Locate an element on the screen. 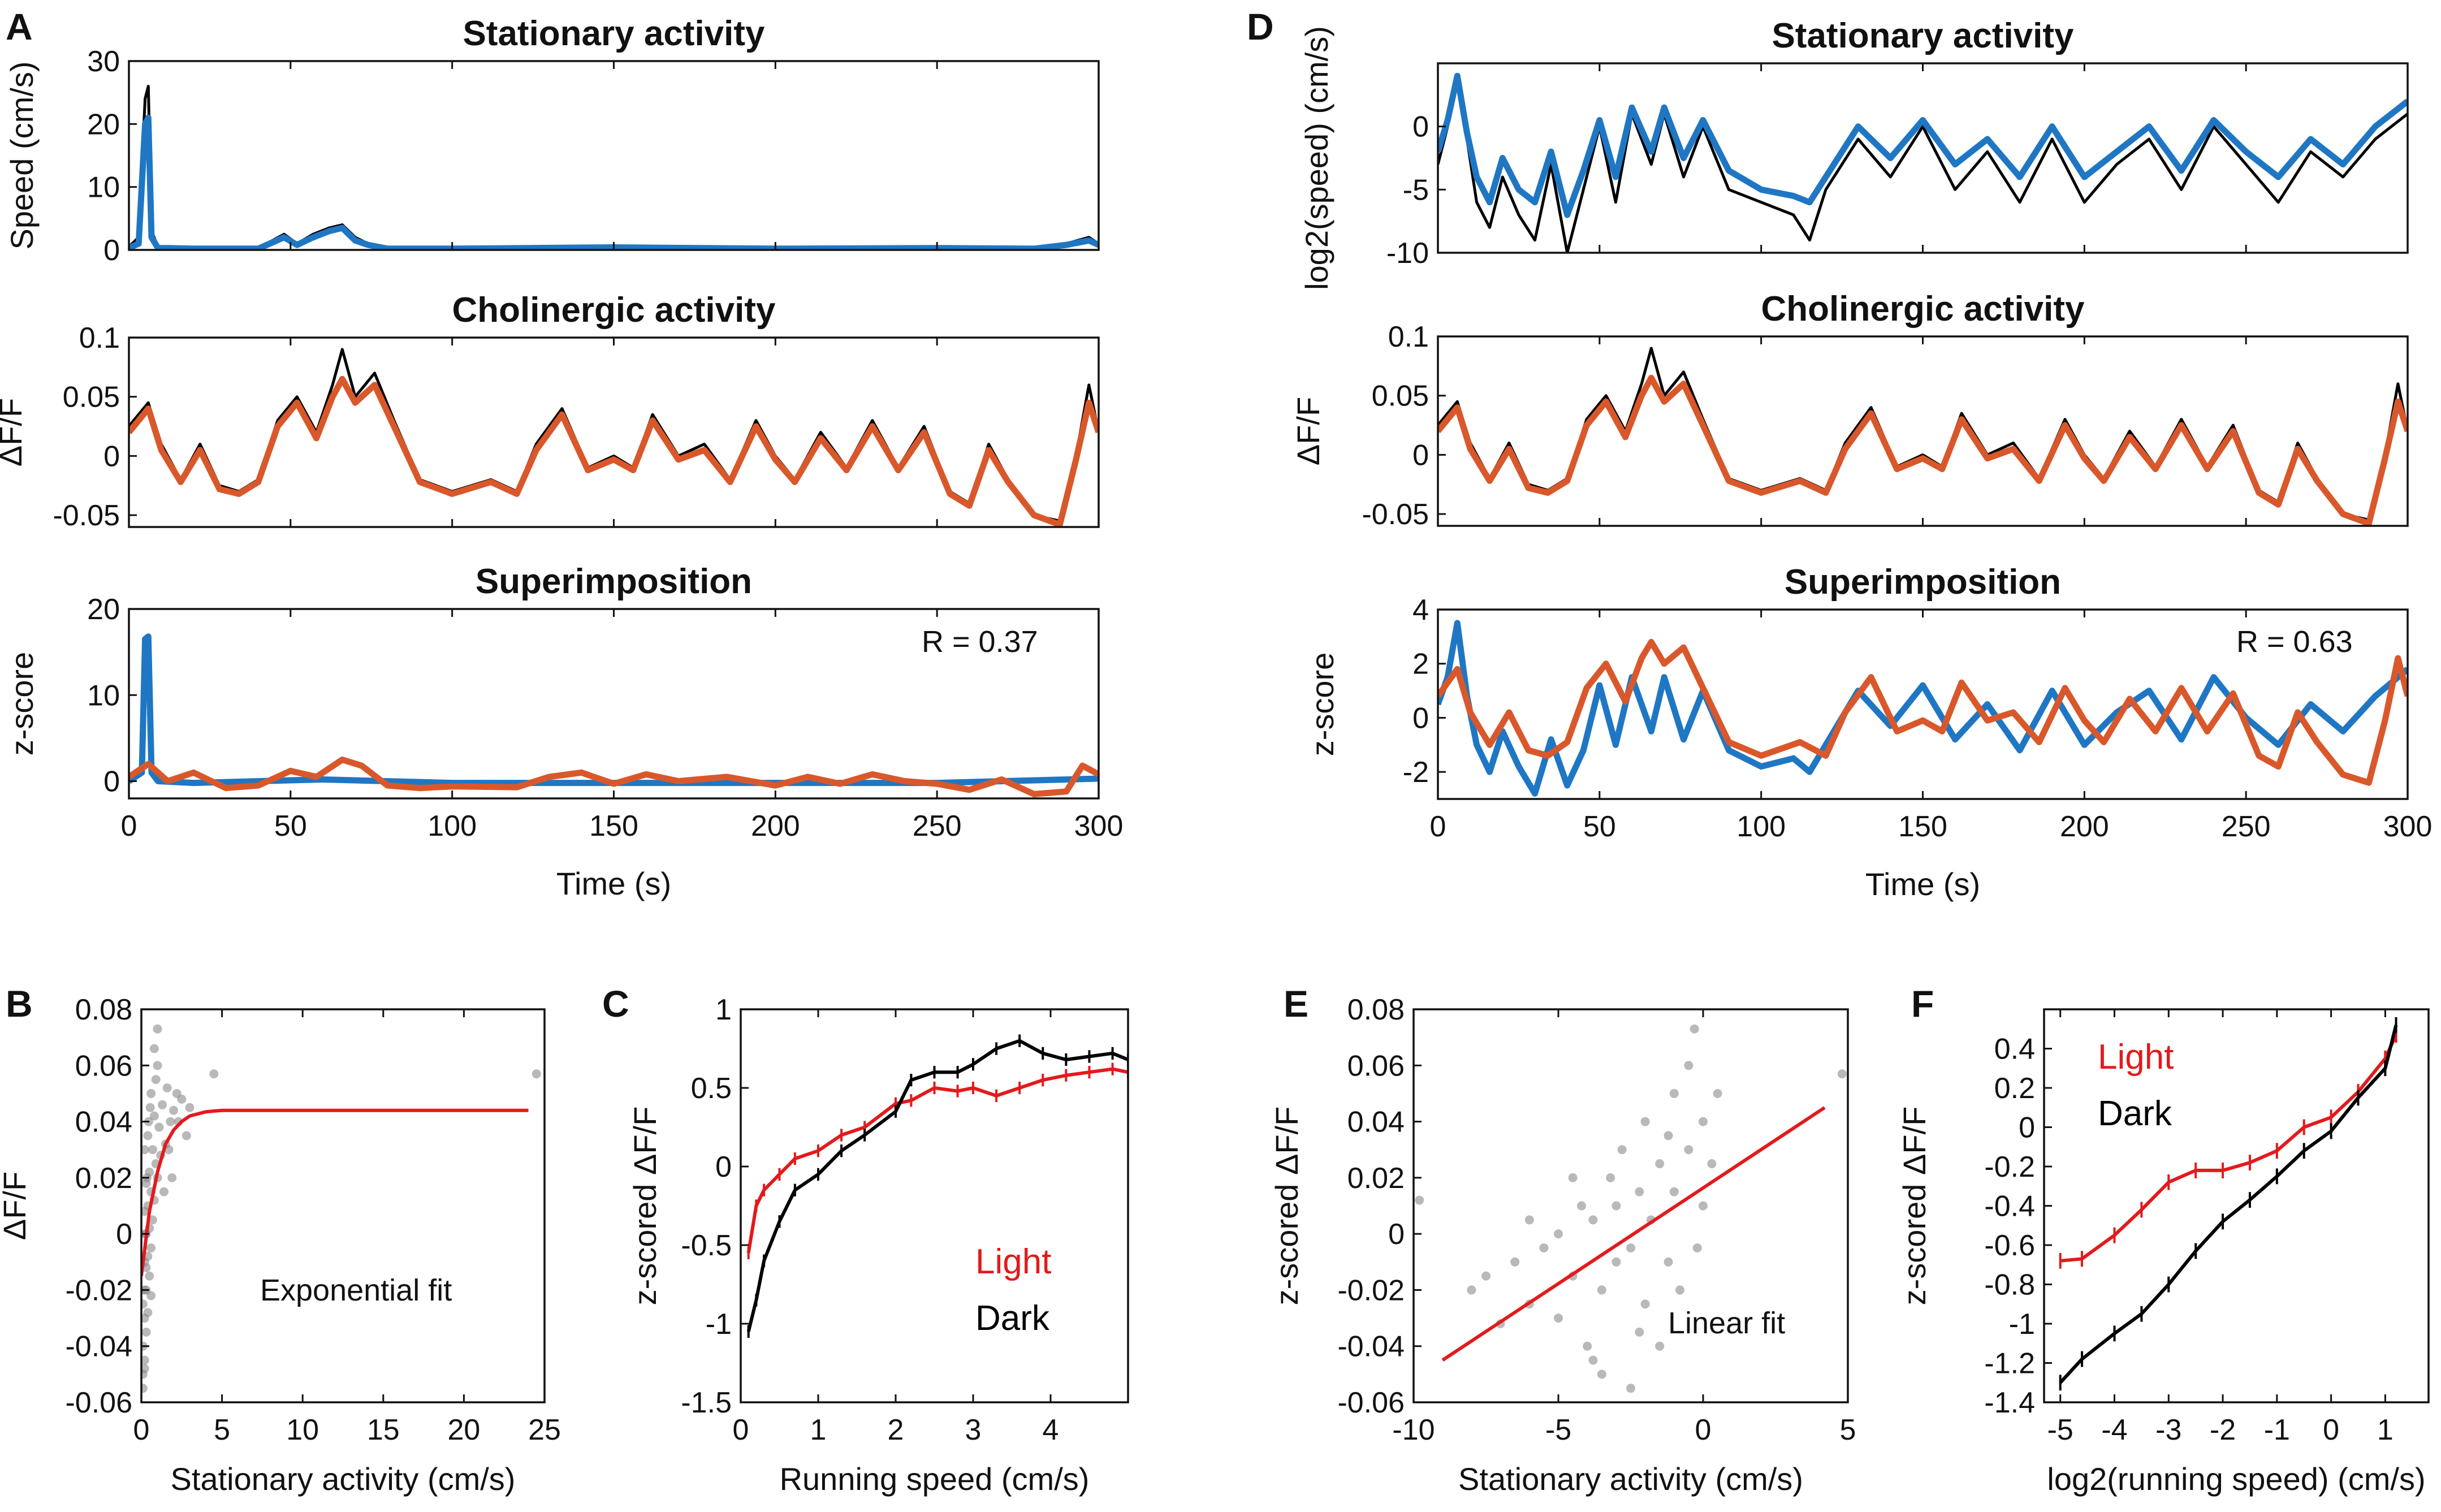  y-tick-label: -0.05 is located at coordinates (86, 515).